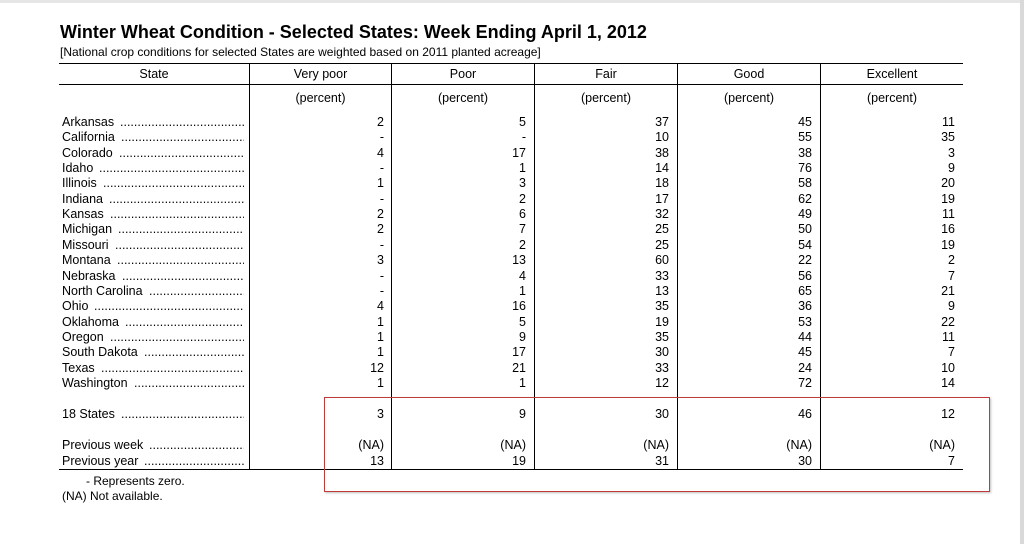  I want to click on state-name: Missouri, so click(85, 244).